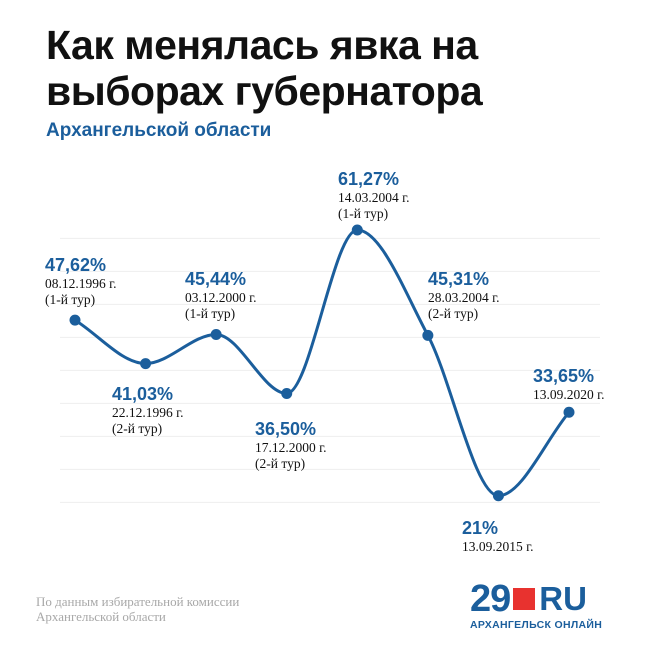  What do you see at coordinates (536, 625) in the screenshot?
I see `logo-caption: АРХАНГЕЛЬСК ОНЛАЙН` at bounding box center [536, 625].